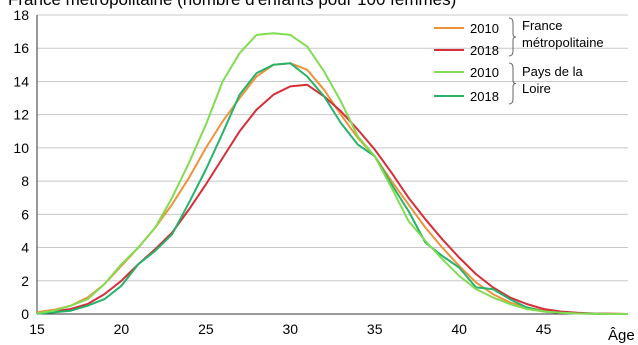 The width and height of the screenshot is (638, 345). I want to click on y-tick-label: 2, so click(25, 281).